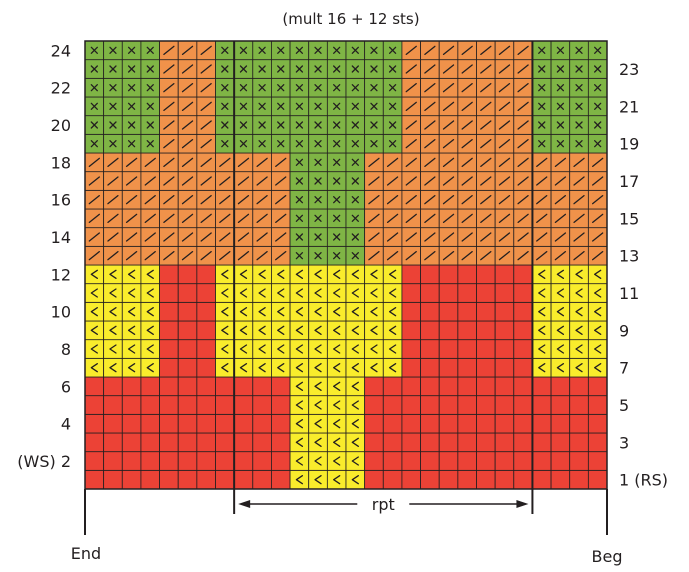  I want to click on row-label: 14, so click(61, 237).